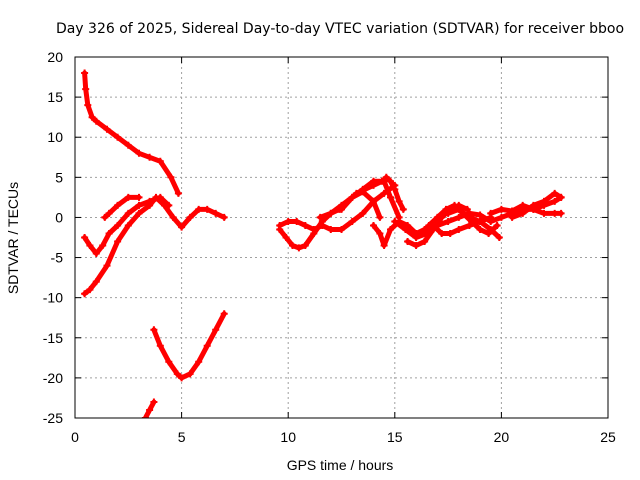 The width and height of the screenshot is (640, 480). What do you see at coordinates (53, 338) in the screenshot?
I see `y-tick-label: -15` at bounding box center [53, 338].